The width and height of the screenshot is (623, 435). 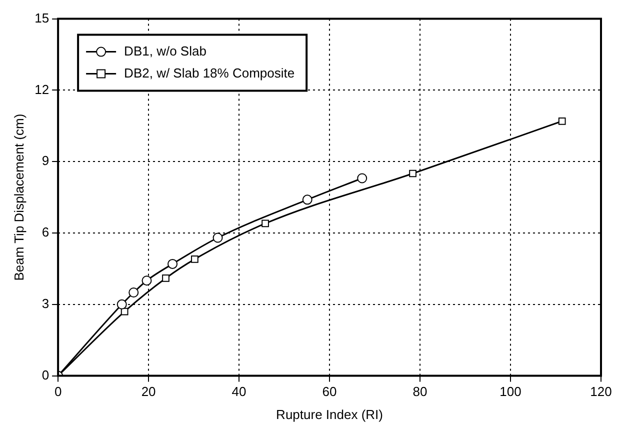 What do you see at coordinates (46, 374) in the screenshot?
I see `y-tick-label: 0` at bounding box center [46, 374].